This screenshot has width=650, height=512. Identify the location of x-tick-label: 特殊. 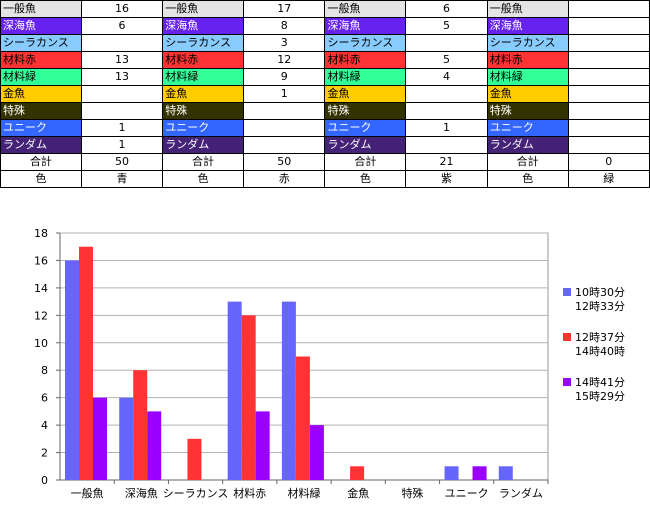
(412, 493).